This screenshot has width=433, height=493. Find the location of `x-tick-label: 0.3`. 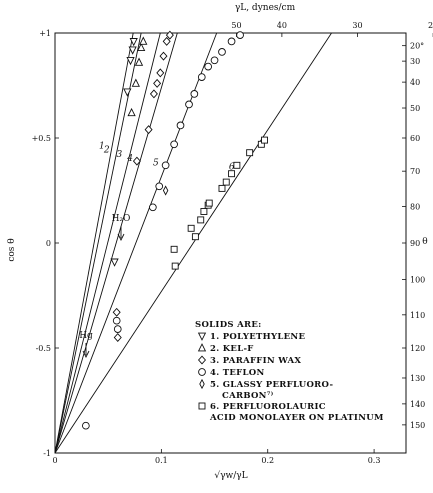

x-tick-label: 0.3 is located at coordinates (374, 460).